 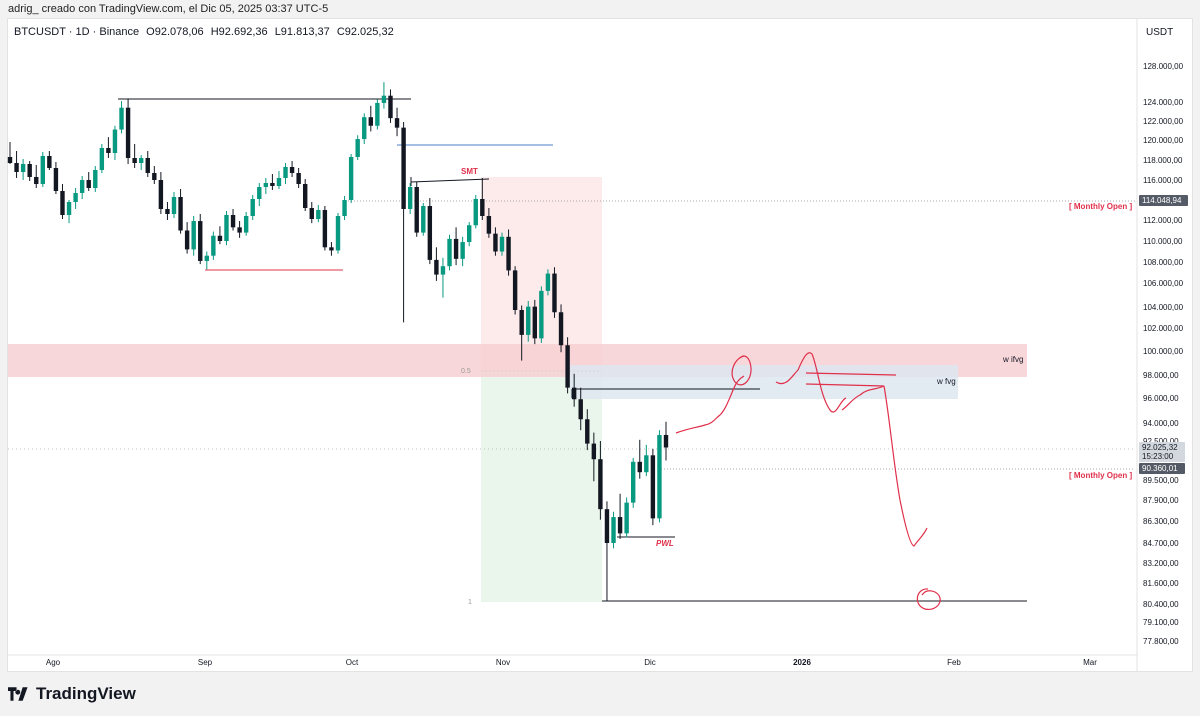 I want to click on price-tick-label: 80.400,00, so click(x=1161, y=604).